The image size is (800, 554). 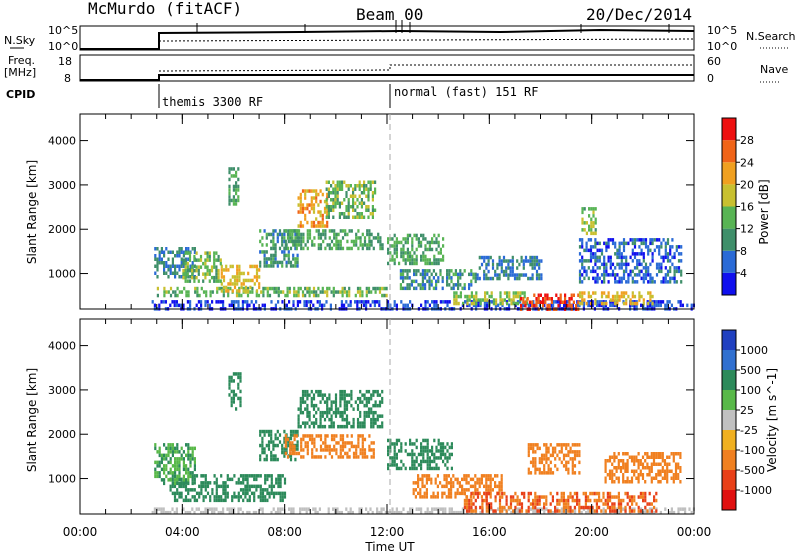 What do you see at coordinates (729, 239) in the screenshot?
I see `power-colorbar-segment` at bounding box center [729, 239].